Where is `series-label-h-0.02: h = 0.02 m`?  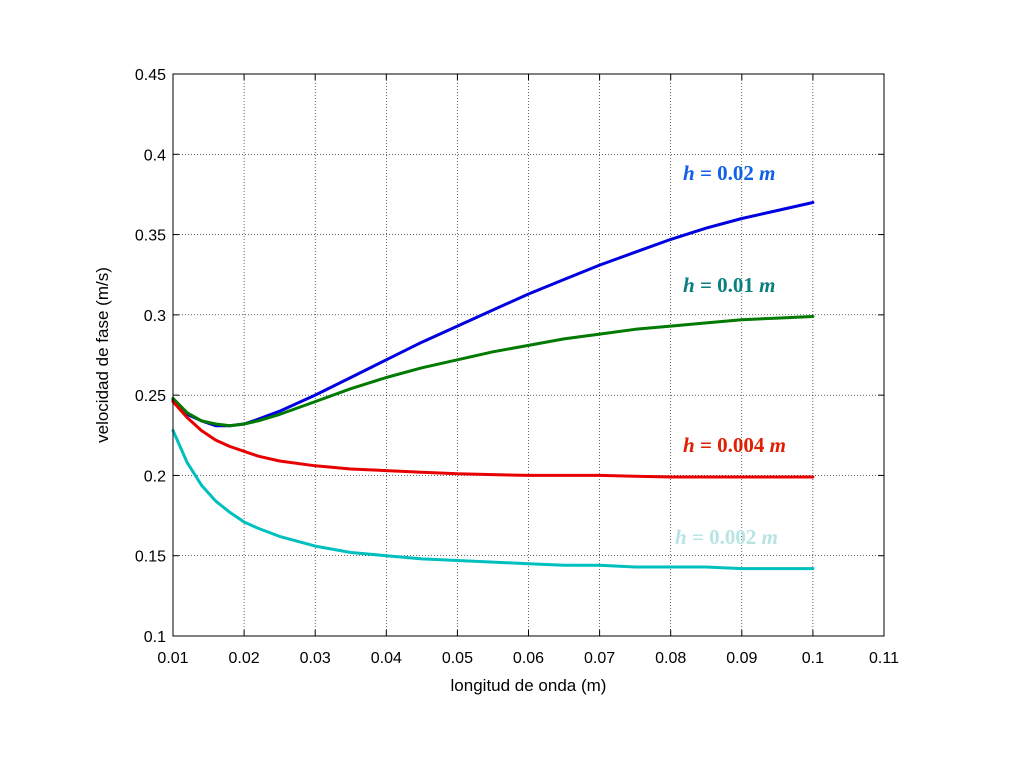 series-label-h-0.02: h = 0.02 m is located at coordinates (729, 173).